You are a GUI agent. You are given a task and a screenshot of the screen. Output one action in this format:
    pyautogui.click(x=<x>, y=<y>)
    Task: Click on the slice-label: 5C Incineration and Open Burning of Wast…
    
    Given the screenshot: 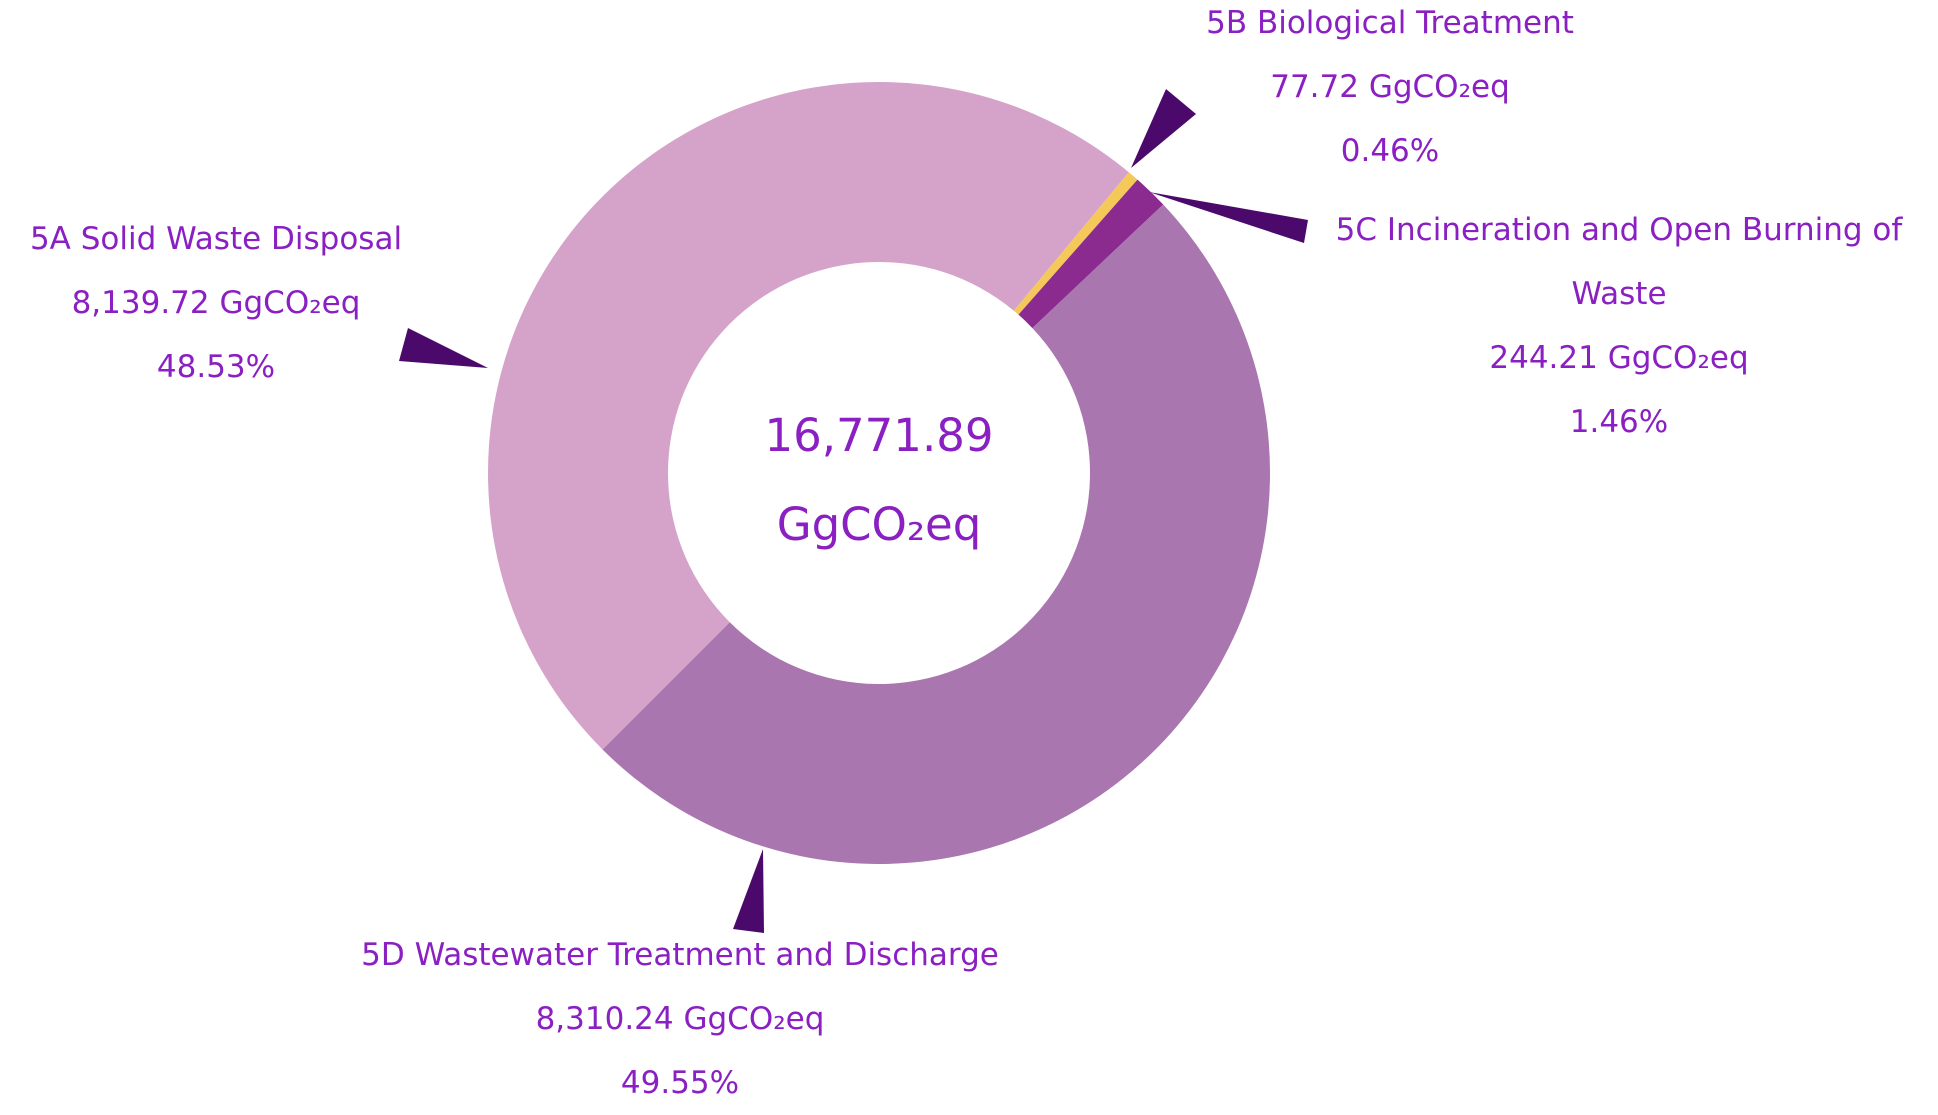 What is the action you would take?
    pyautogui.click(x=1619, y=326)
    